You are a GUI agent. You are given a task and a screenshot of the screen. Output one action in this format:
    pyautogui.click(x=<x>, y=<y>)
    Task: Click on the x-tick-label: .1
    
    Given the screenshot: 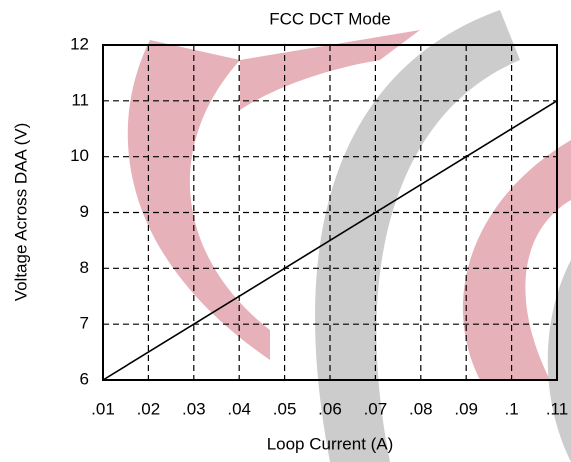 What is the action you would take?
    pyautogui.click(x=512, y=408)
    